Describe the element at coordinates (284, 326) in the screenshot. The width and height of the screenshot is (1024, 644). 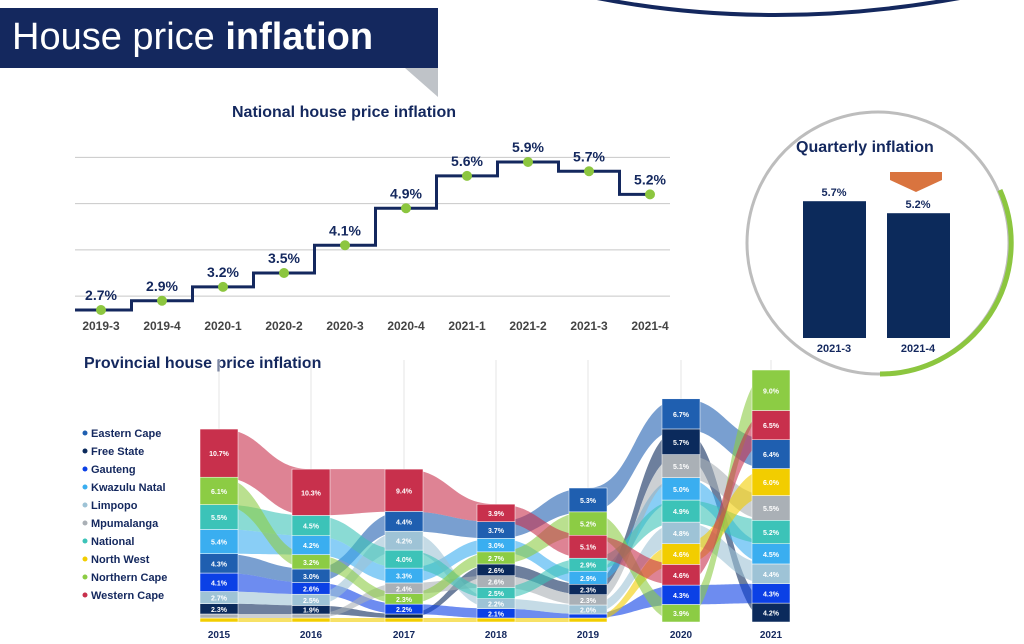
I see `x-tick-label: 2020-2` at that location.